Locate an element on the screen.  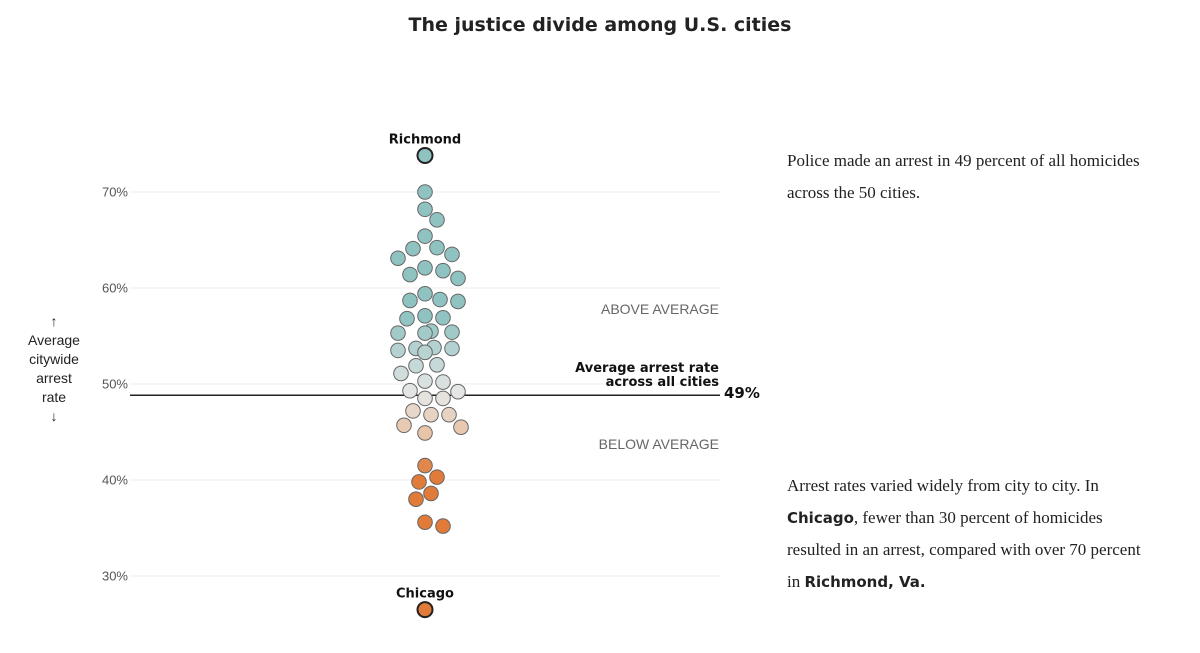
dot-layer is located at coordinates (429, 383).